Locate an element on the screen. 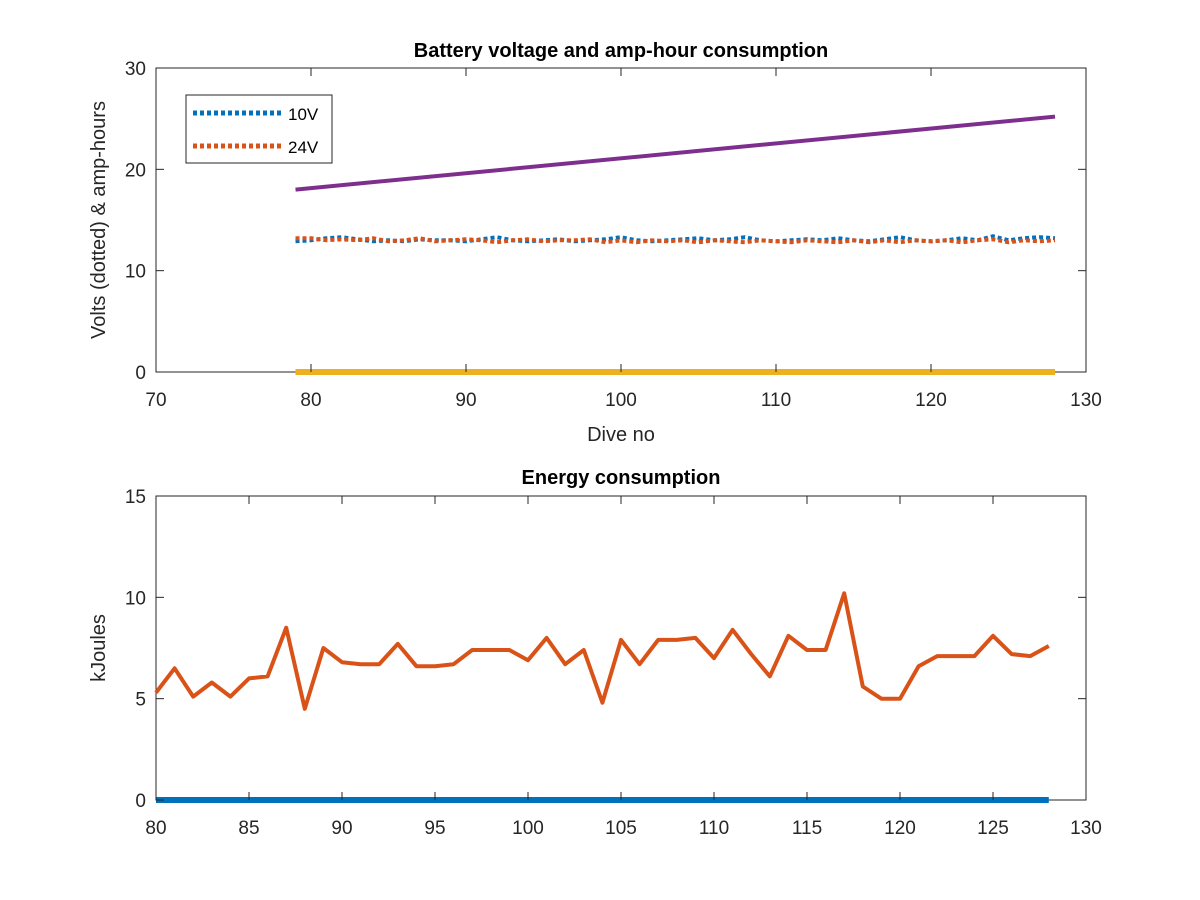  legend: 10V 24V is located at coordinates (259, 129).